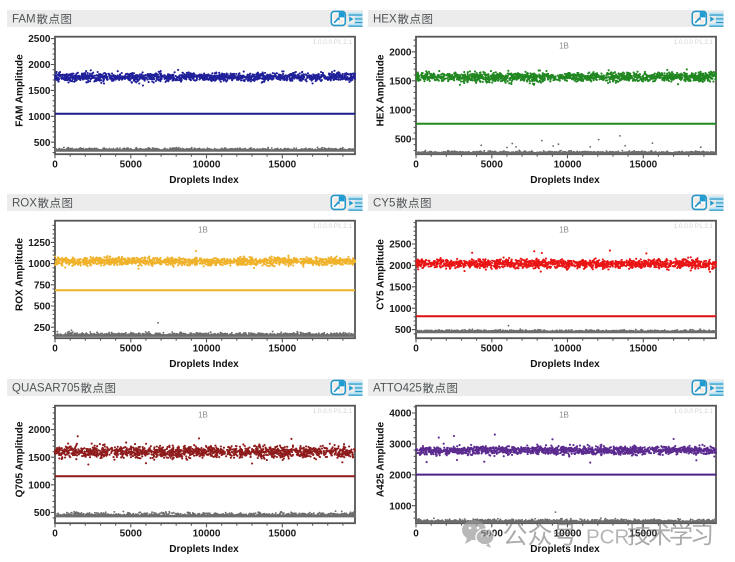  What do you see at coordinates (46, 389) in the screenshot?
I see `svg-text: QUASAR705` at bounding box center [46, 389].